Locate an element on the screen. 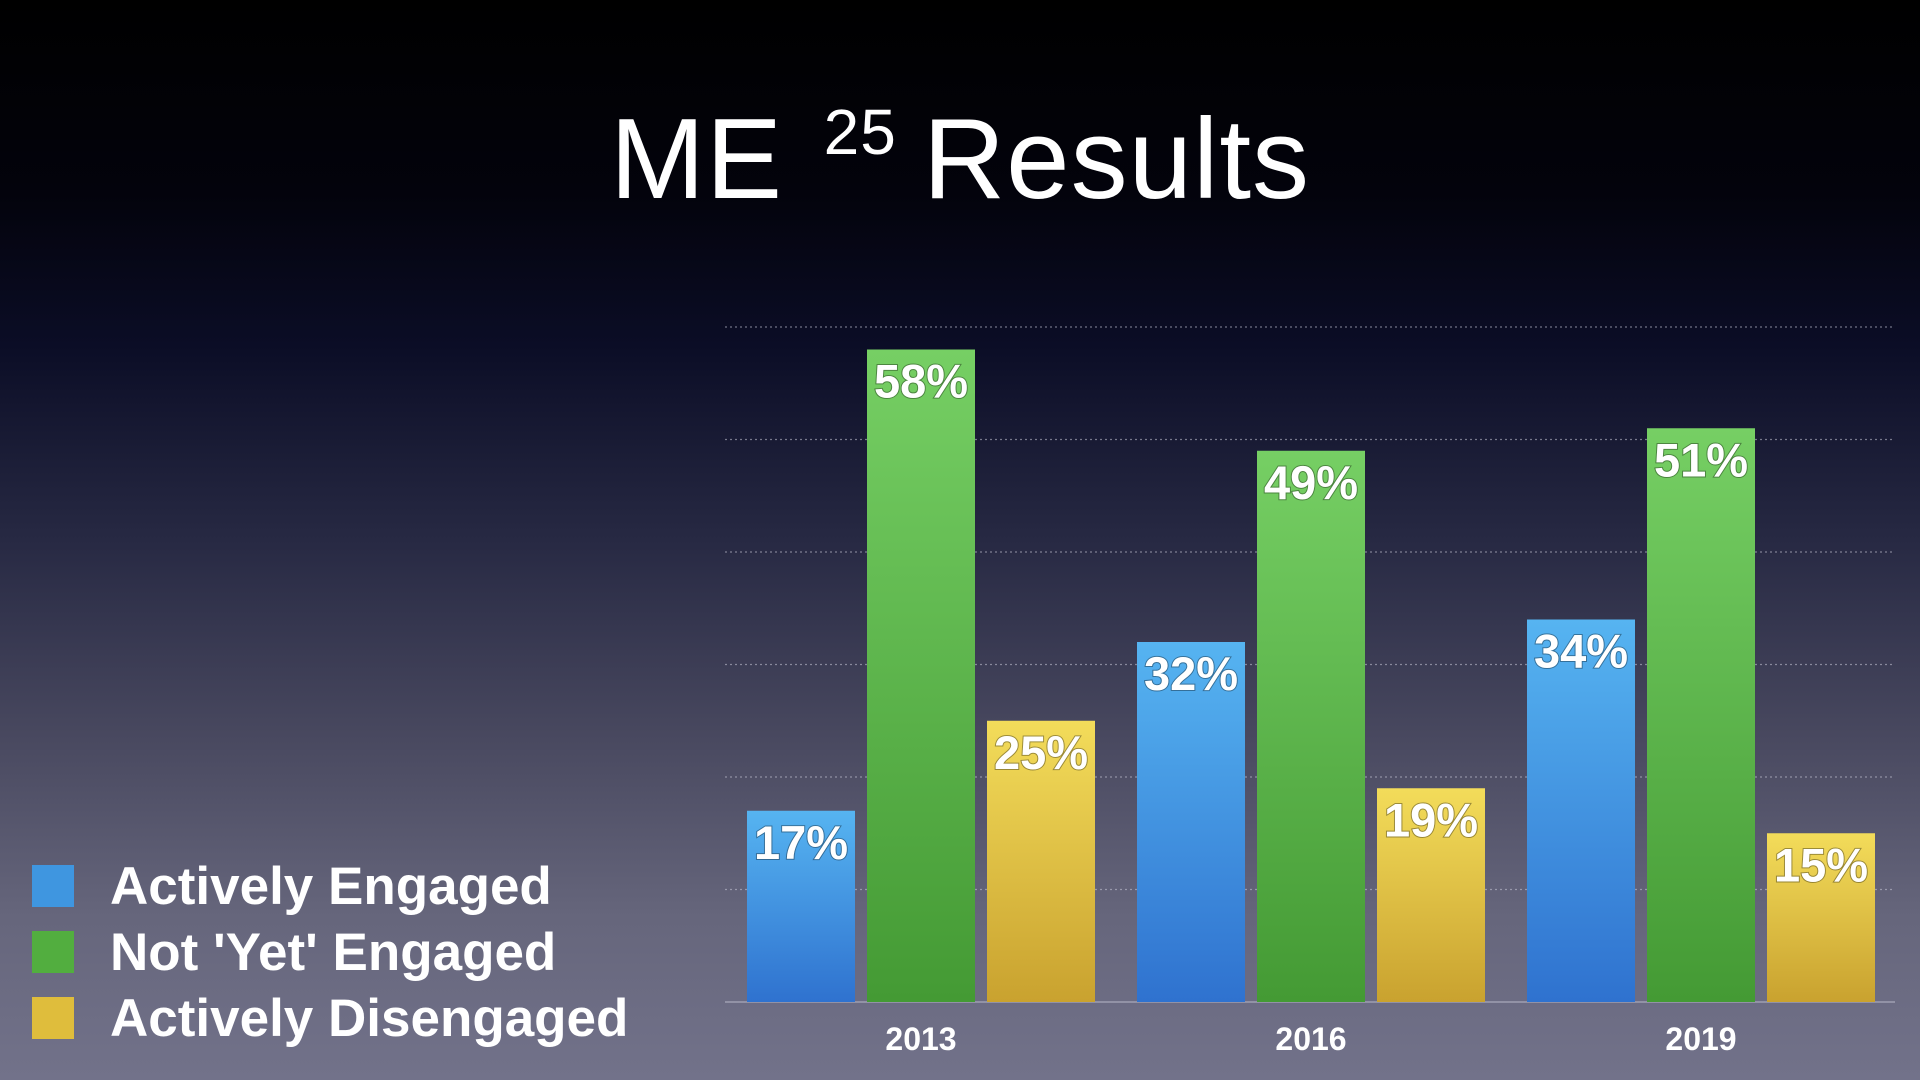 This screenshot has width=1920, height=1080. legend-item-not-yet-engaged: Not 'Yet' Engaged is located at coordinates (330, 952).